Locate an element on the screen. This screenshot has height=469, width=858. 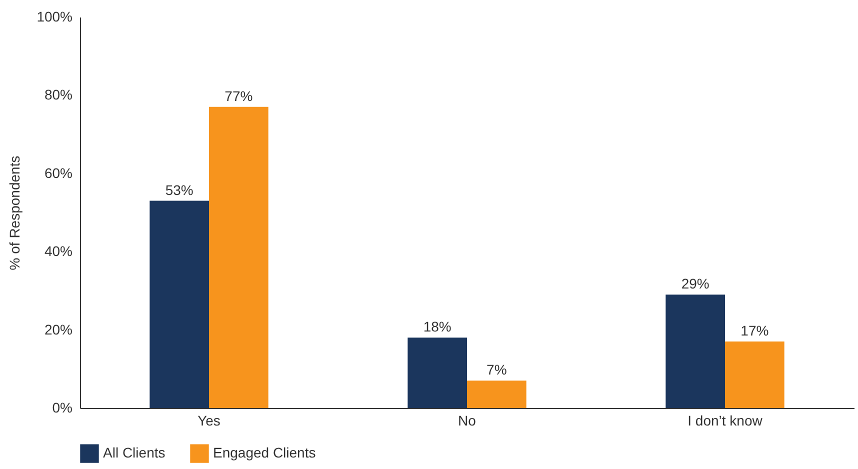
x-tick-label: I don’t know is located at coordinates (726, 420).